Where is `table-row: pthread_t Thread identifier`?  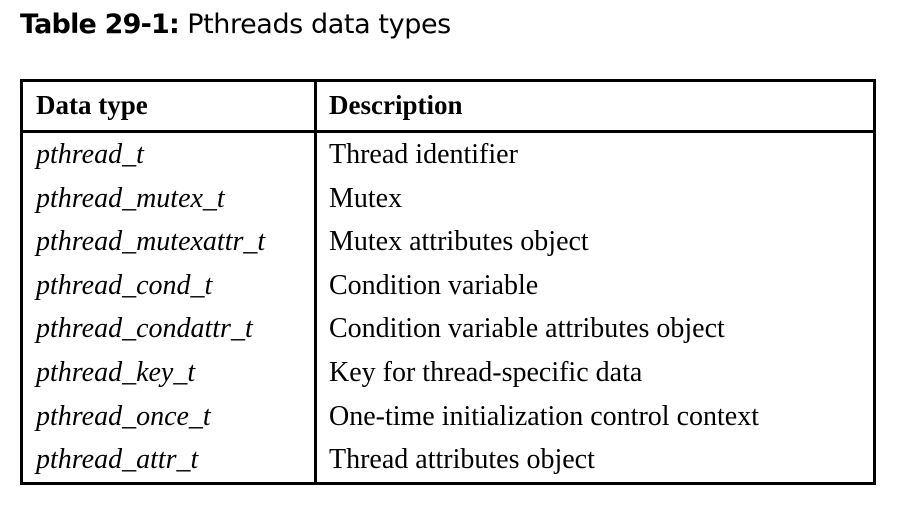
table-row: pthread_t Thread identifier is located at coordinates (448, 157).